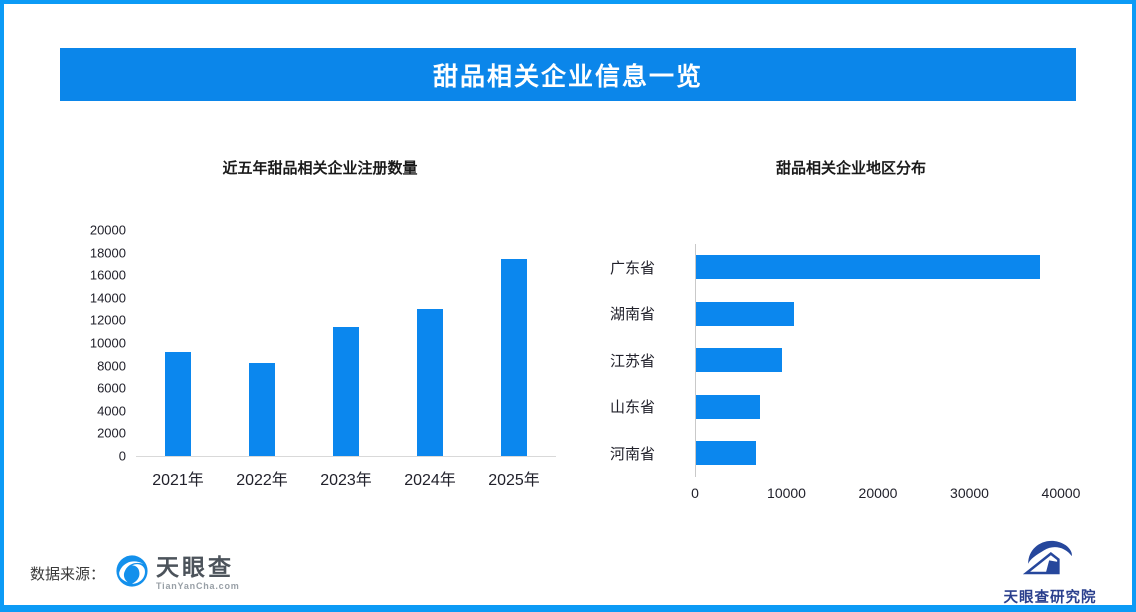 Image resolution: width=1136 pixels, height=612 pixels. I want to click on y-tick-label: 2000, so click(111, 433).